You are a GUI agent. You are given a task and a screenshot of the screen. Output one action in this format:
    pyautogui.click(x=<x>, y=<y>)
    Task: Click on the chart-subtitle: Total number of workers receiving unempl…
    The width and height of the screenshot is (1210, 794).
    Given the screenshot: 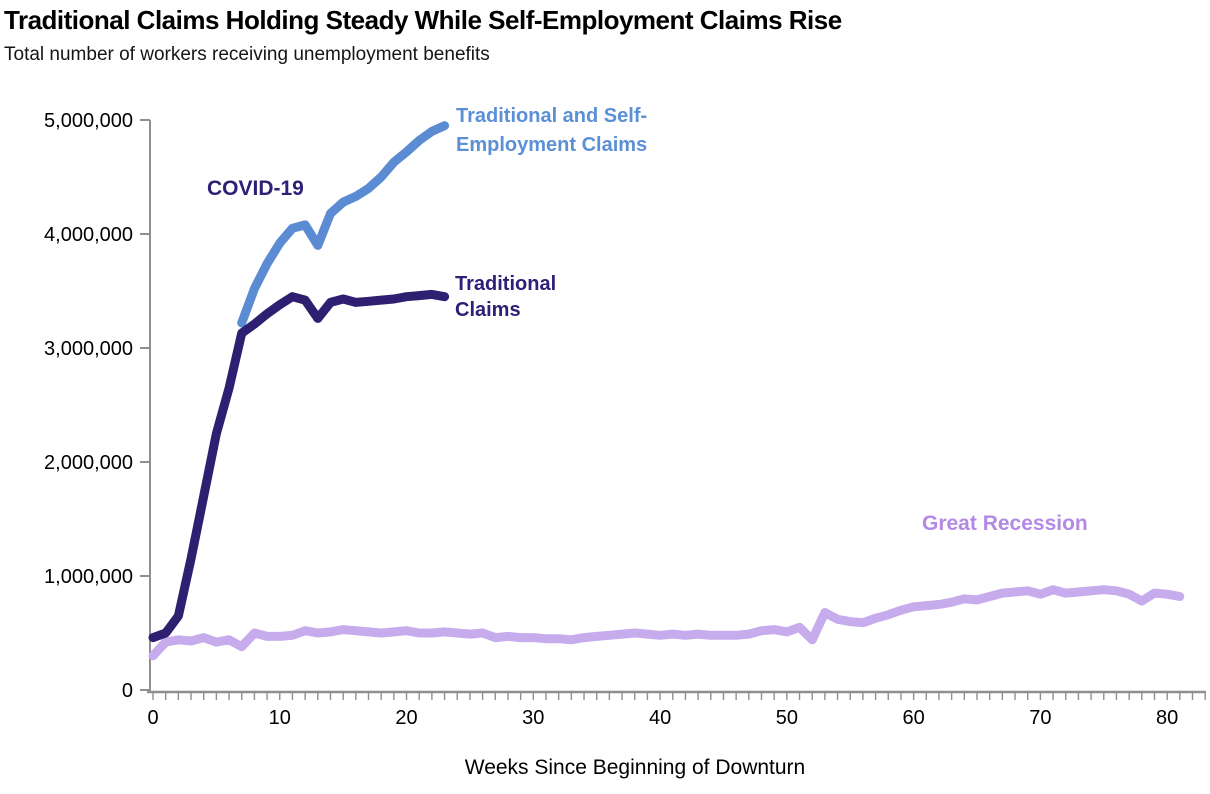 What is the action you would take?
    pyautogui.click(x=247, y=54)
    